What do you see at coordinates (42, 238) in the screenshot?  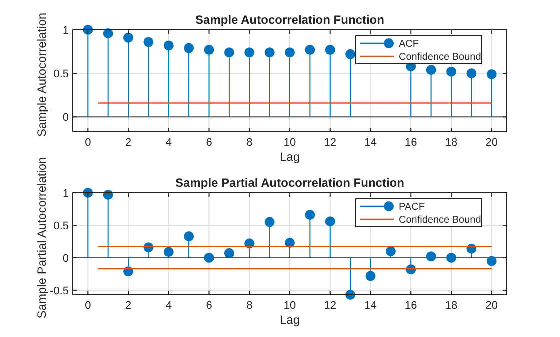 I see `y-axis-title: Sample Partial Autocorrelation` at bounding box center [42, 238].